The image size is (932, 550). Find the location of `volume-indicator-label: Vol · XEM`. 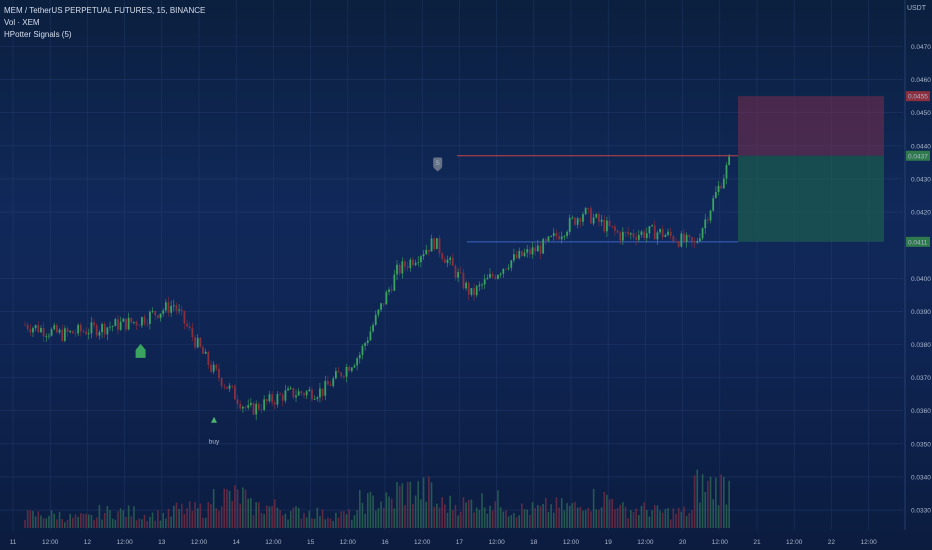

volume-indicator-label: Vol · XEM is located at coordinates (22, 22).